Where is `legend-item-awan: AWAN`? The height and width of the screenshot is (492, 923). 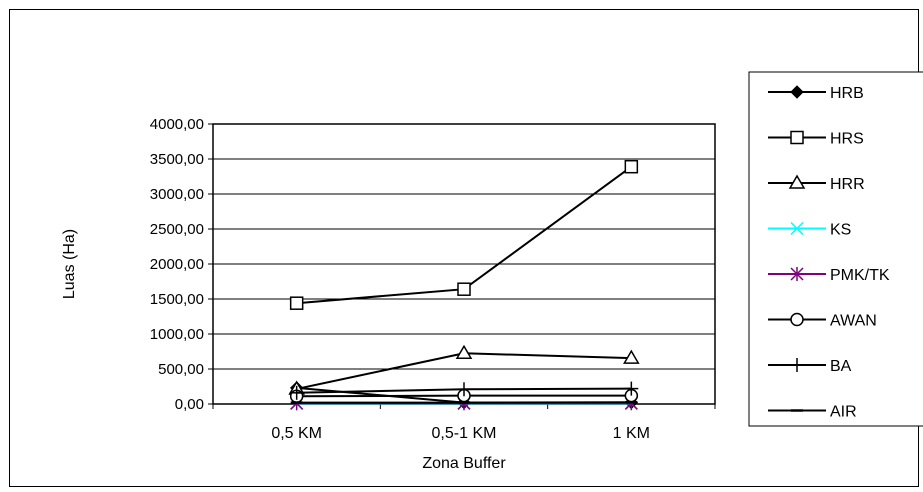 legend-item-awan: AWAN is located at coordinates (822, 321).